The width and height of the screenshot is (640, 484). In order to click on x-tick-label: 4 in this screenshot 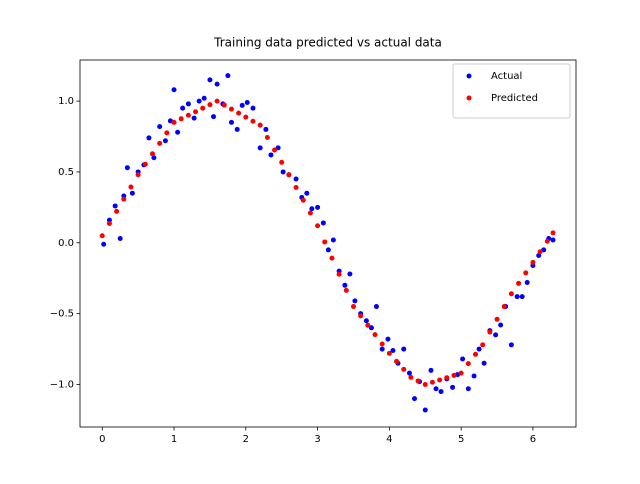, I will do `click(389, 439)`.